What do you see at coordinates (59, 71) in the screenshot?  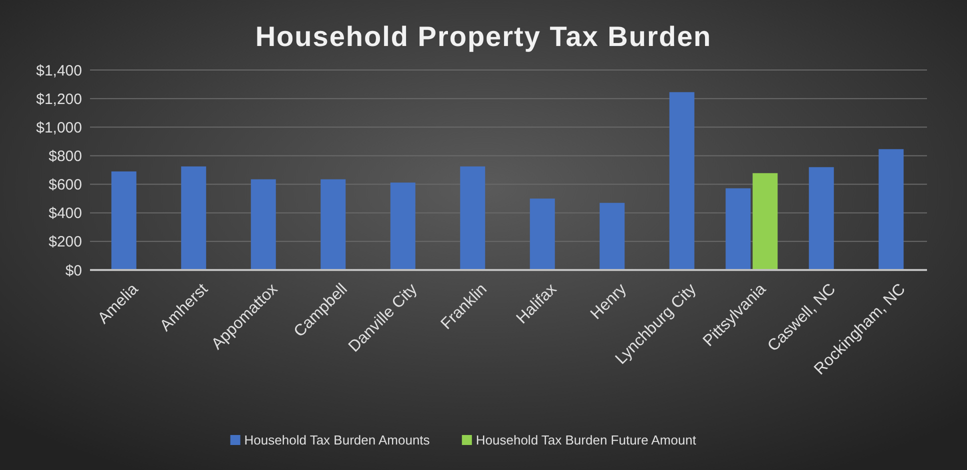 I see `y-tick-label: $1,400` at bounding box center [59, 71].